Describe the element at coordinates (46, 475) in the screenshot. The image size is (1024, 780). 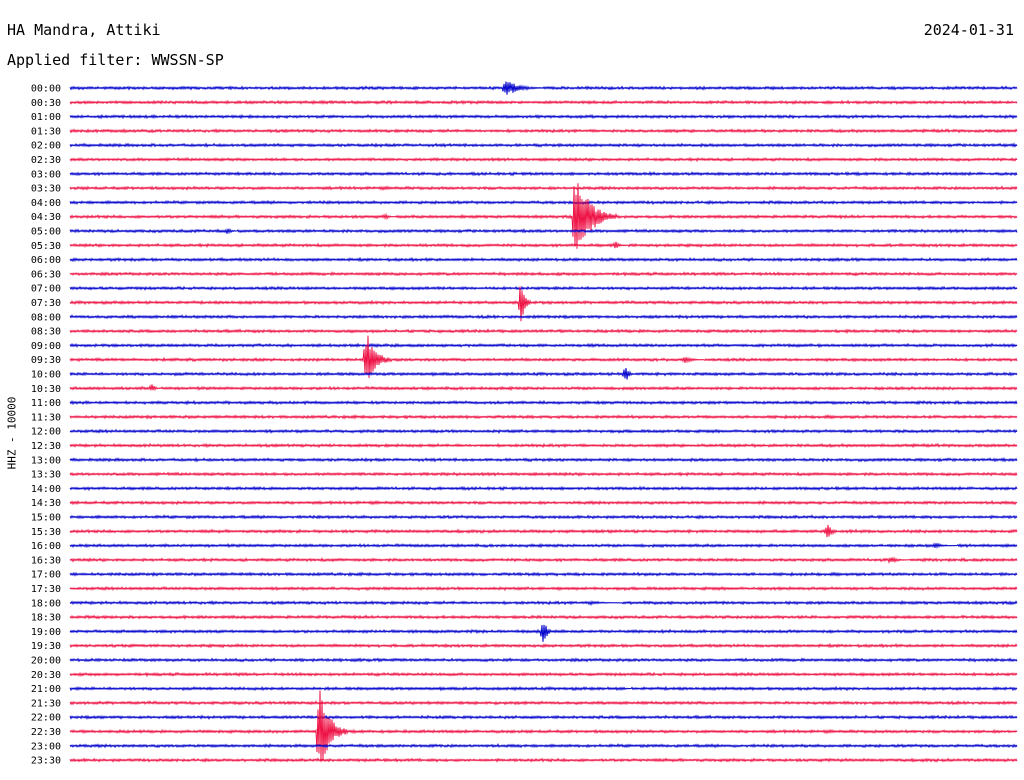
I see `time-label-1330: 13:30` at that location.